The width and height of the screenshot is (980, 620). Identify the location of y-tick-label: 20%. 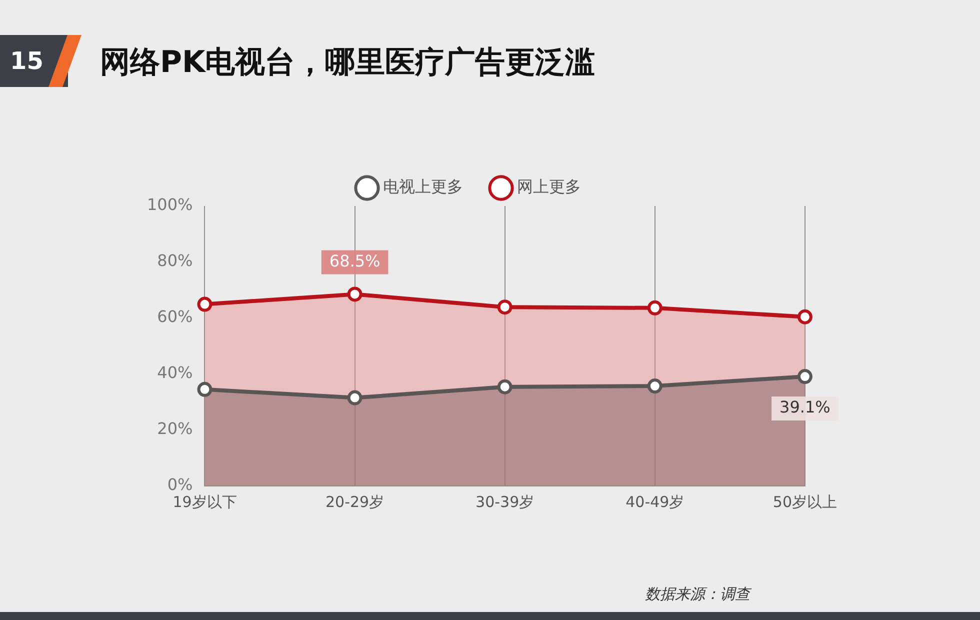
(175, 428).